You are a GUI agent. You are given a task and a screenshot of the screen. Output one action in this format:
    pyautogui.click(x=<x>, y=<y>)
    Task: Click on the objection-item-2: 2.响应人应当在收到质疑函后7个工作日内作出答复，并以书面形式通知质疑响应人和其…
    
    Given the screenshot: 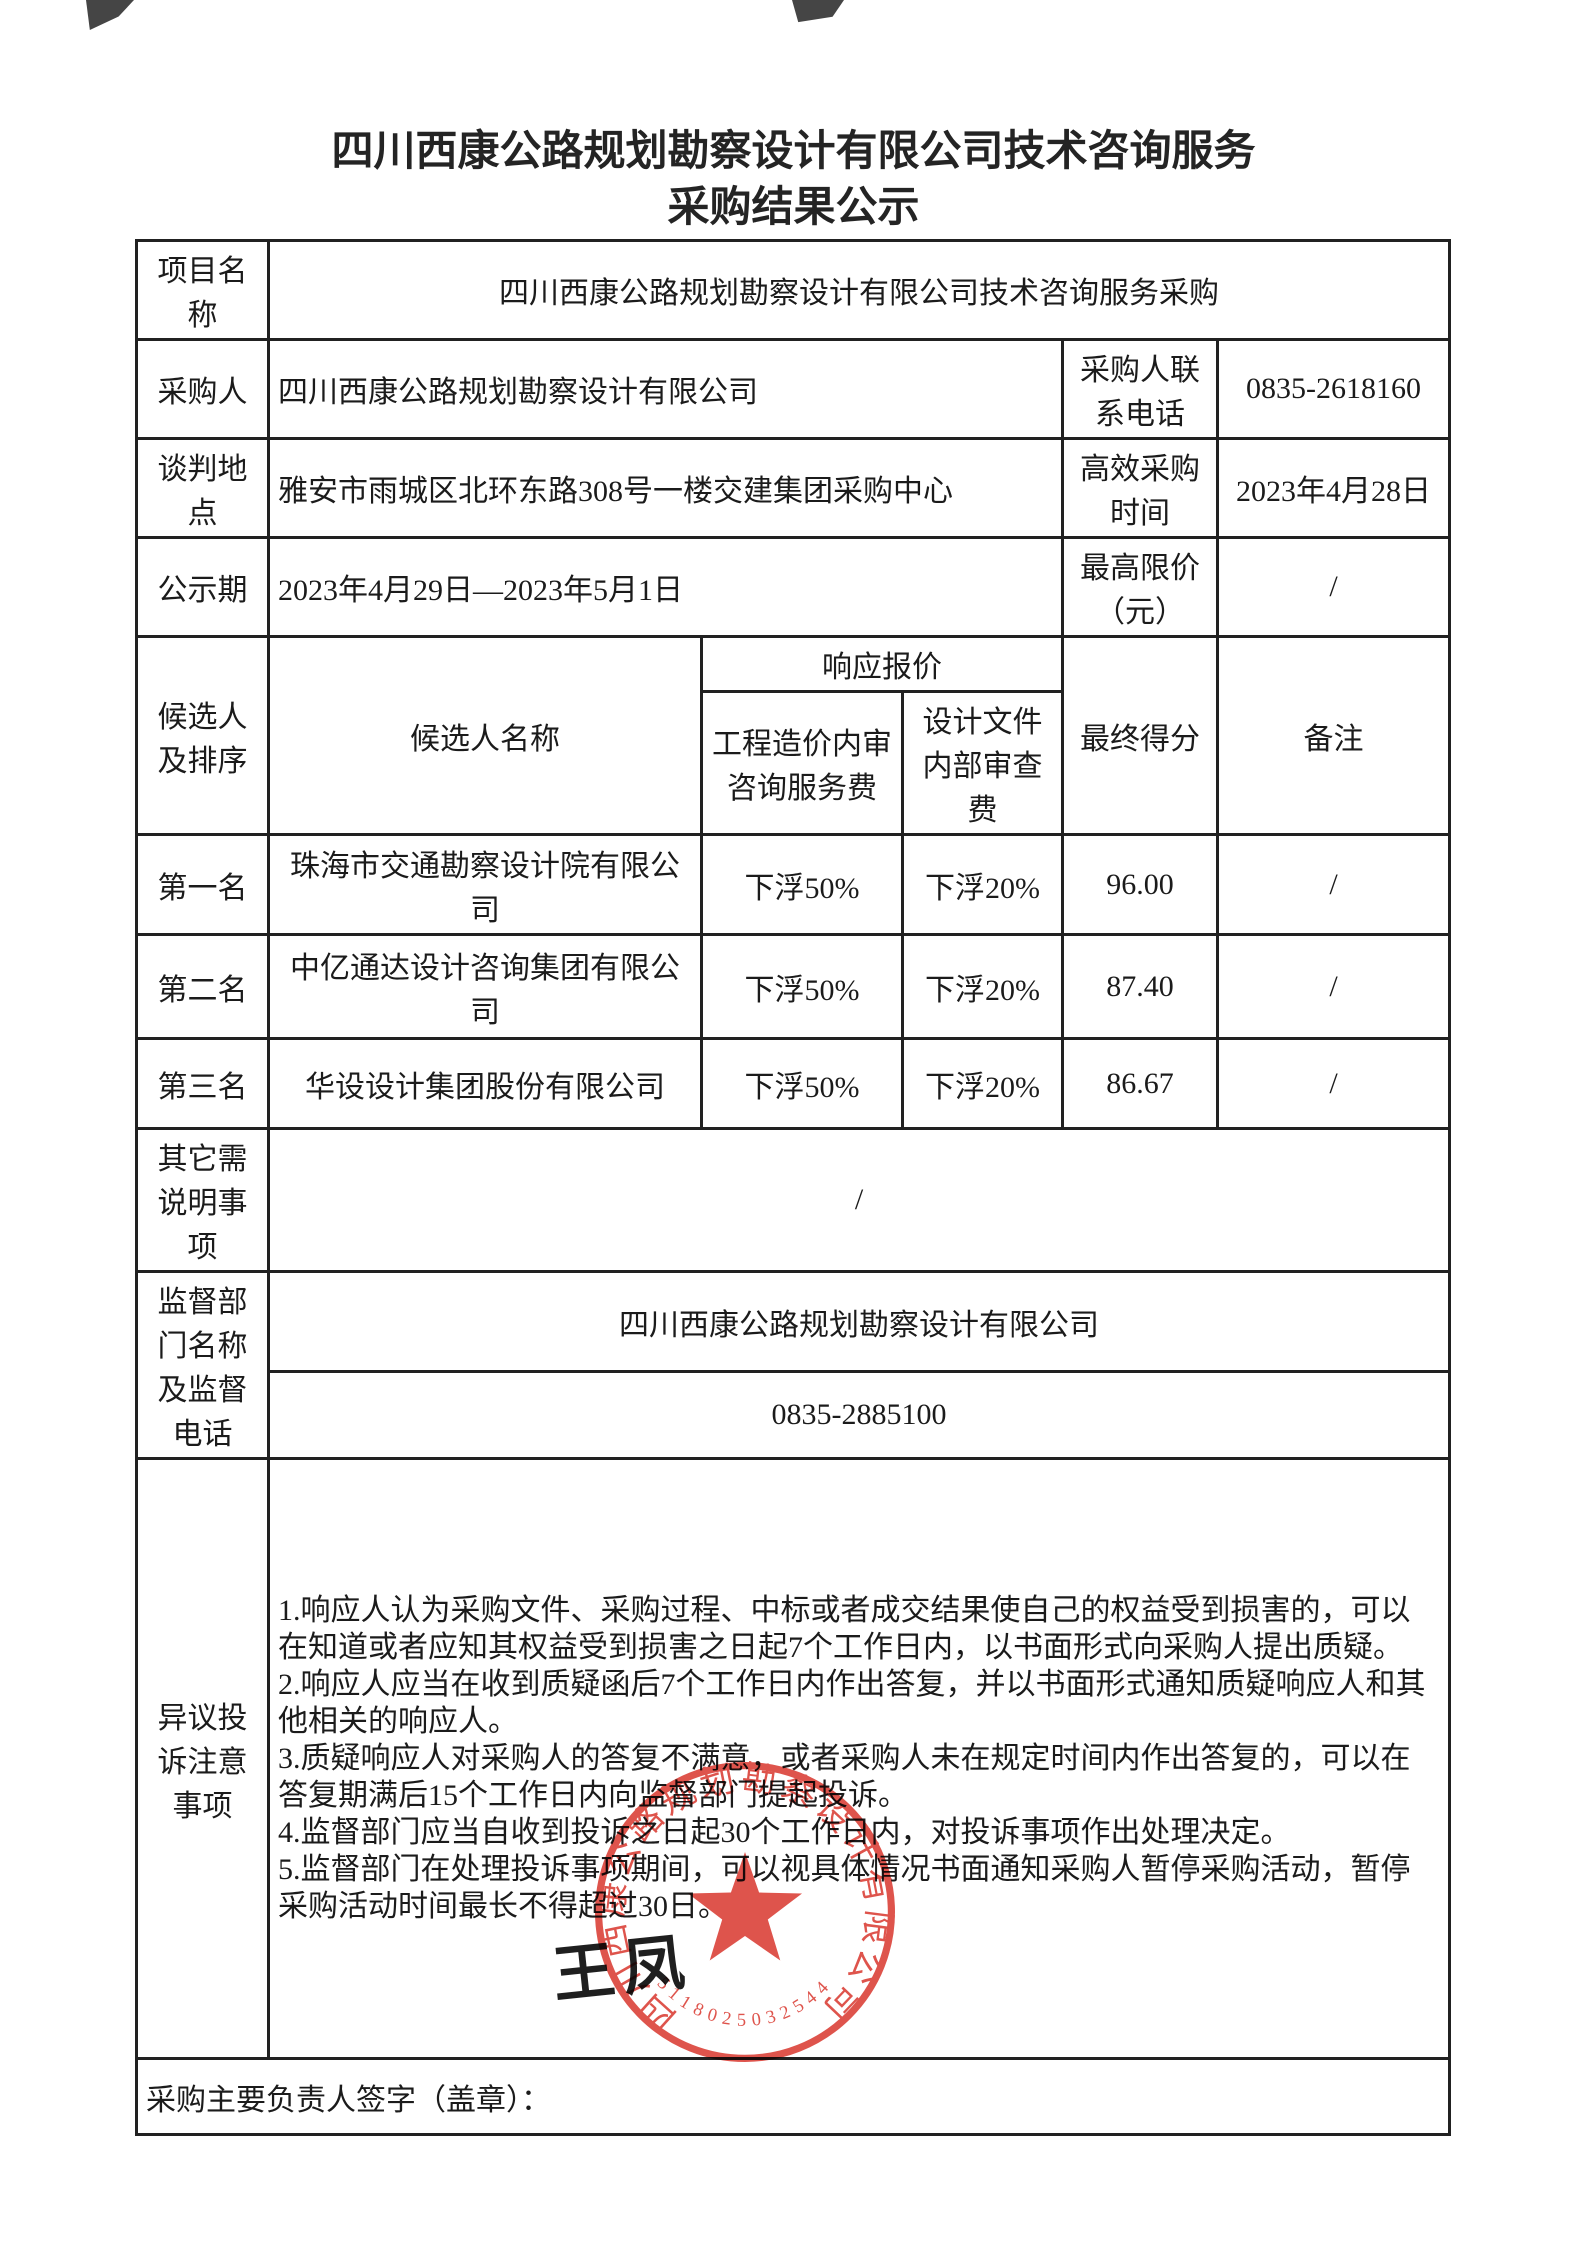 What is the action you would take?
    pyautogui.click(x=852, y=1703)
    